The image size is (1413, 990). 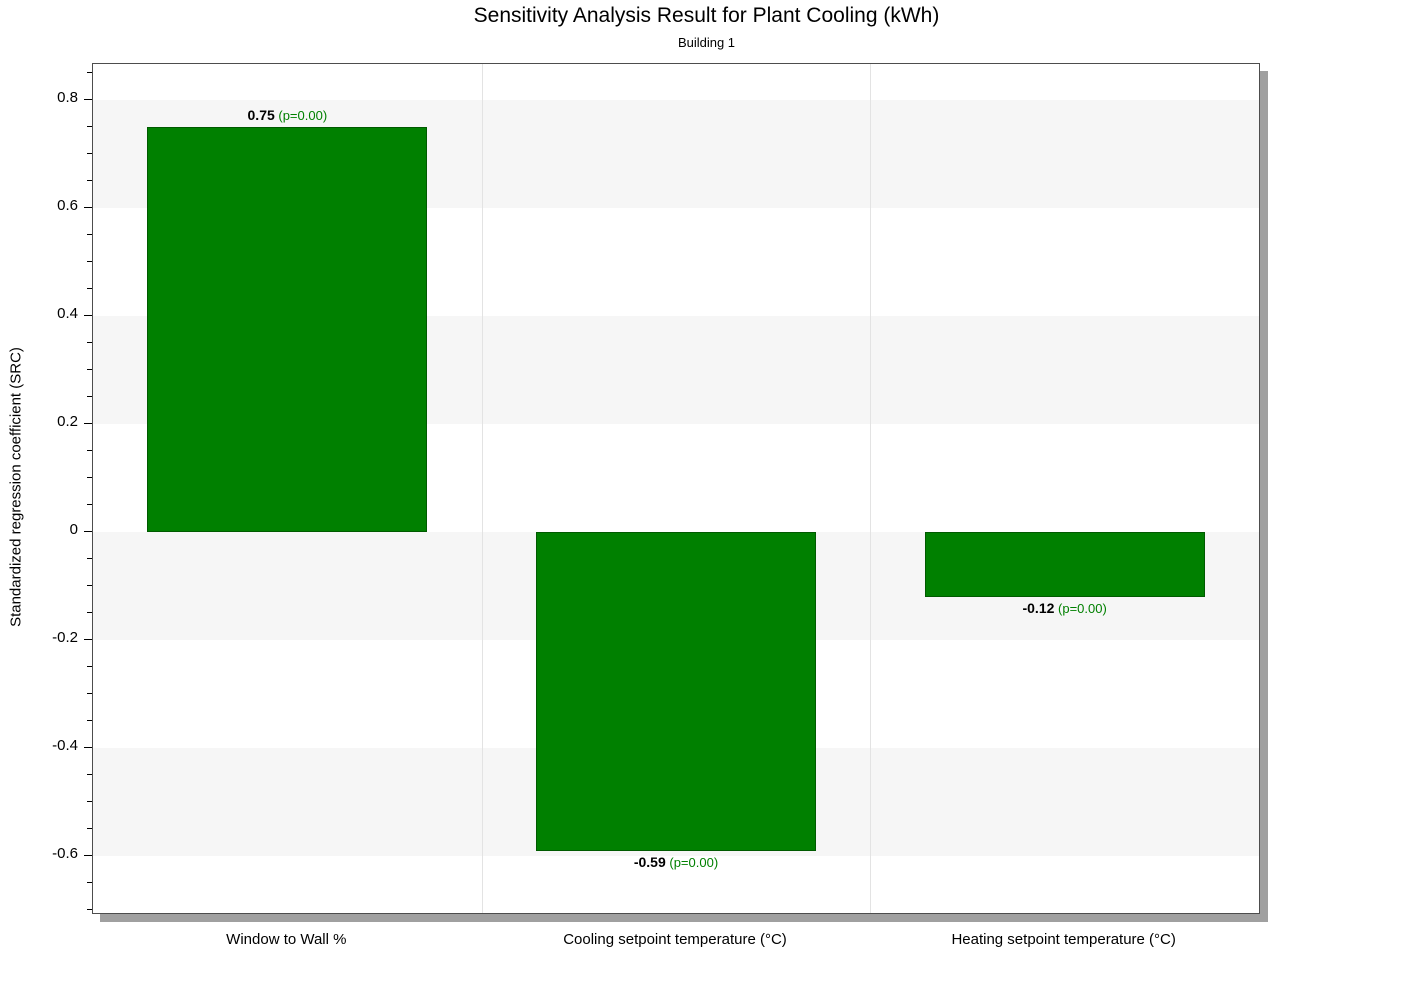 What do you see at coordinates (675, 939) in the screenshot?
I see `x-category-label: Cooling setpoint temperature (°C)` at bounding box center [675, 939].